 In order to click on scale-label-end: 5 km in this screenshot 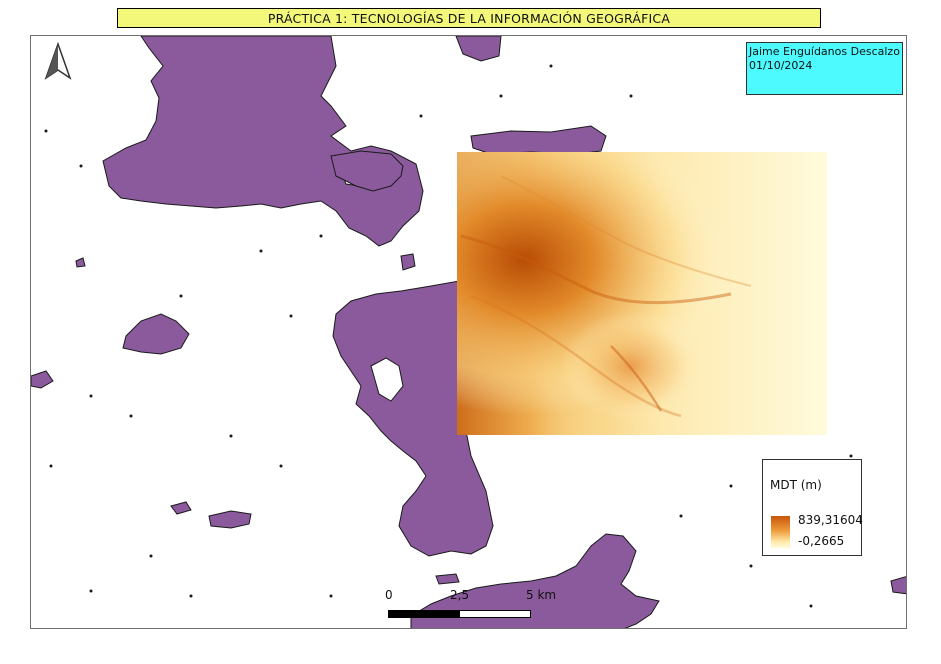, I will do `click(541, 595)`.